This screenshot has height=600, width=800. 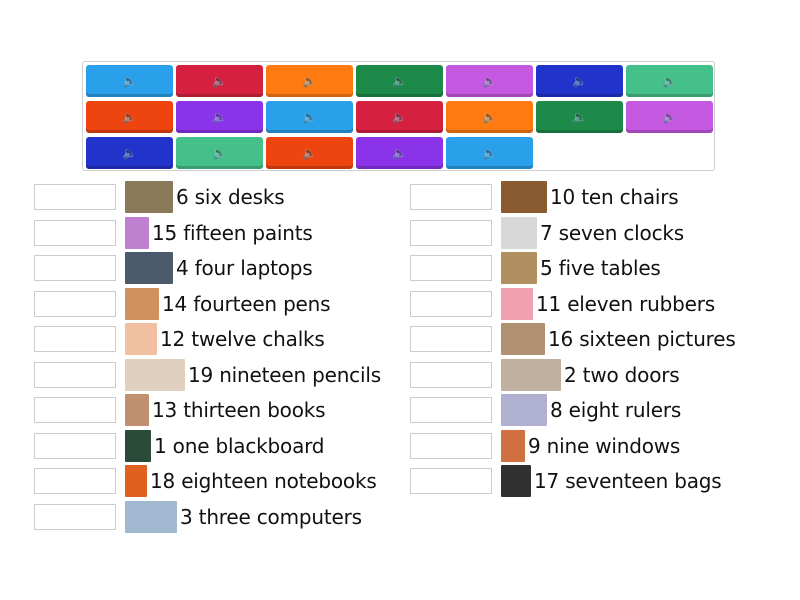 I want to click on match-row: 2 two doors, so click(x=545, y=374).